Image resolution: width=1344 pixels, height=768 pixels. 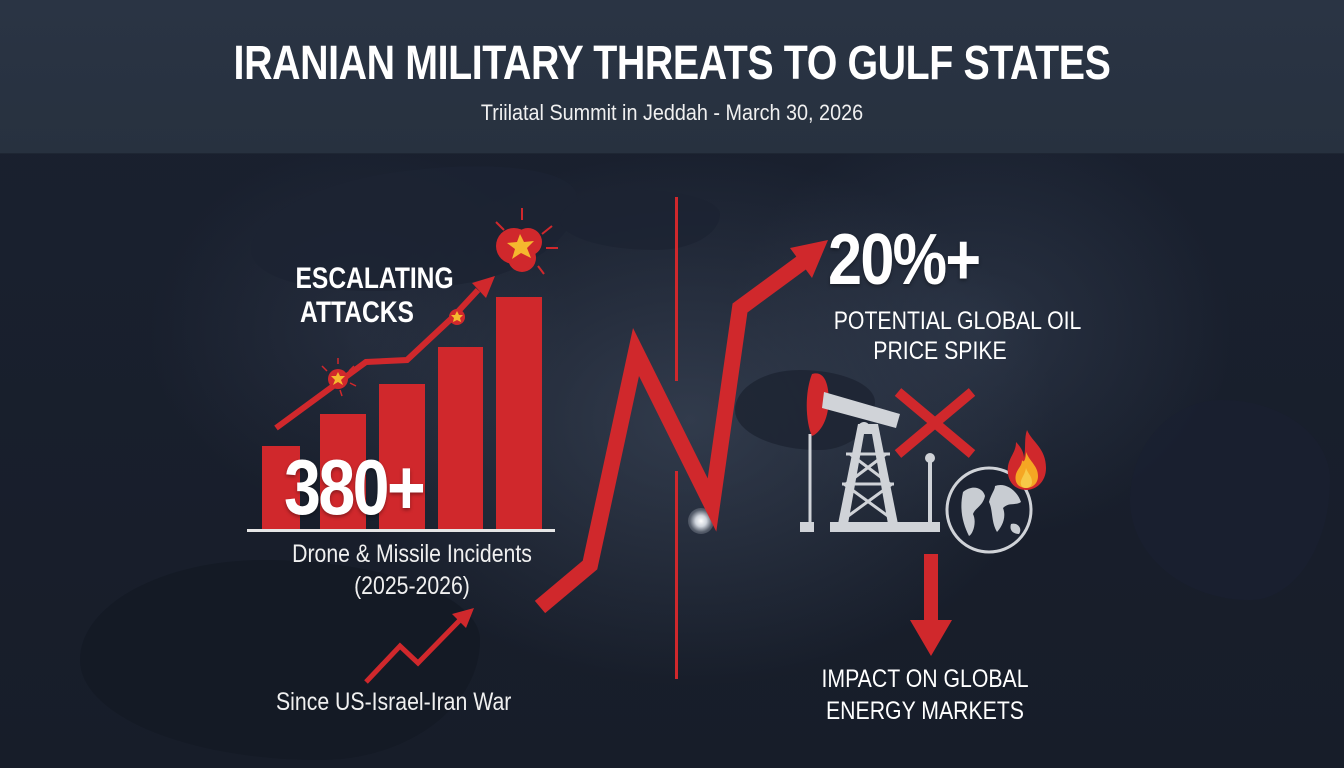 What do you see at coordinates (904, 260) in the screenshot?
I see `oil-price-stat: 20%+` at bounding box center [904, 260].